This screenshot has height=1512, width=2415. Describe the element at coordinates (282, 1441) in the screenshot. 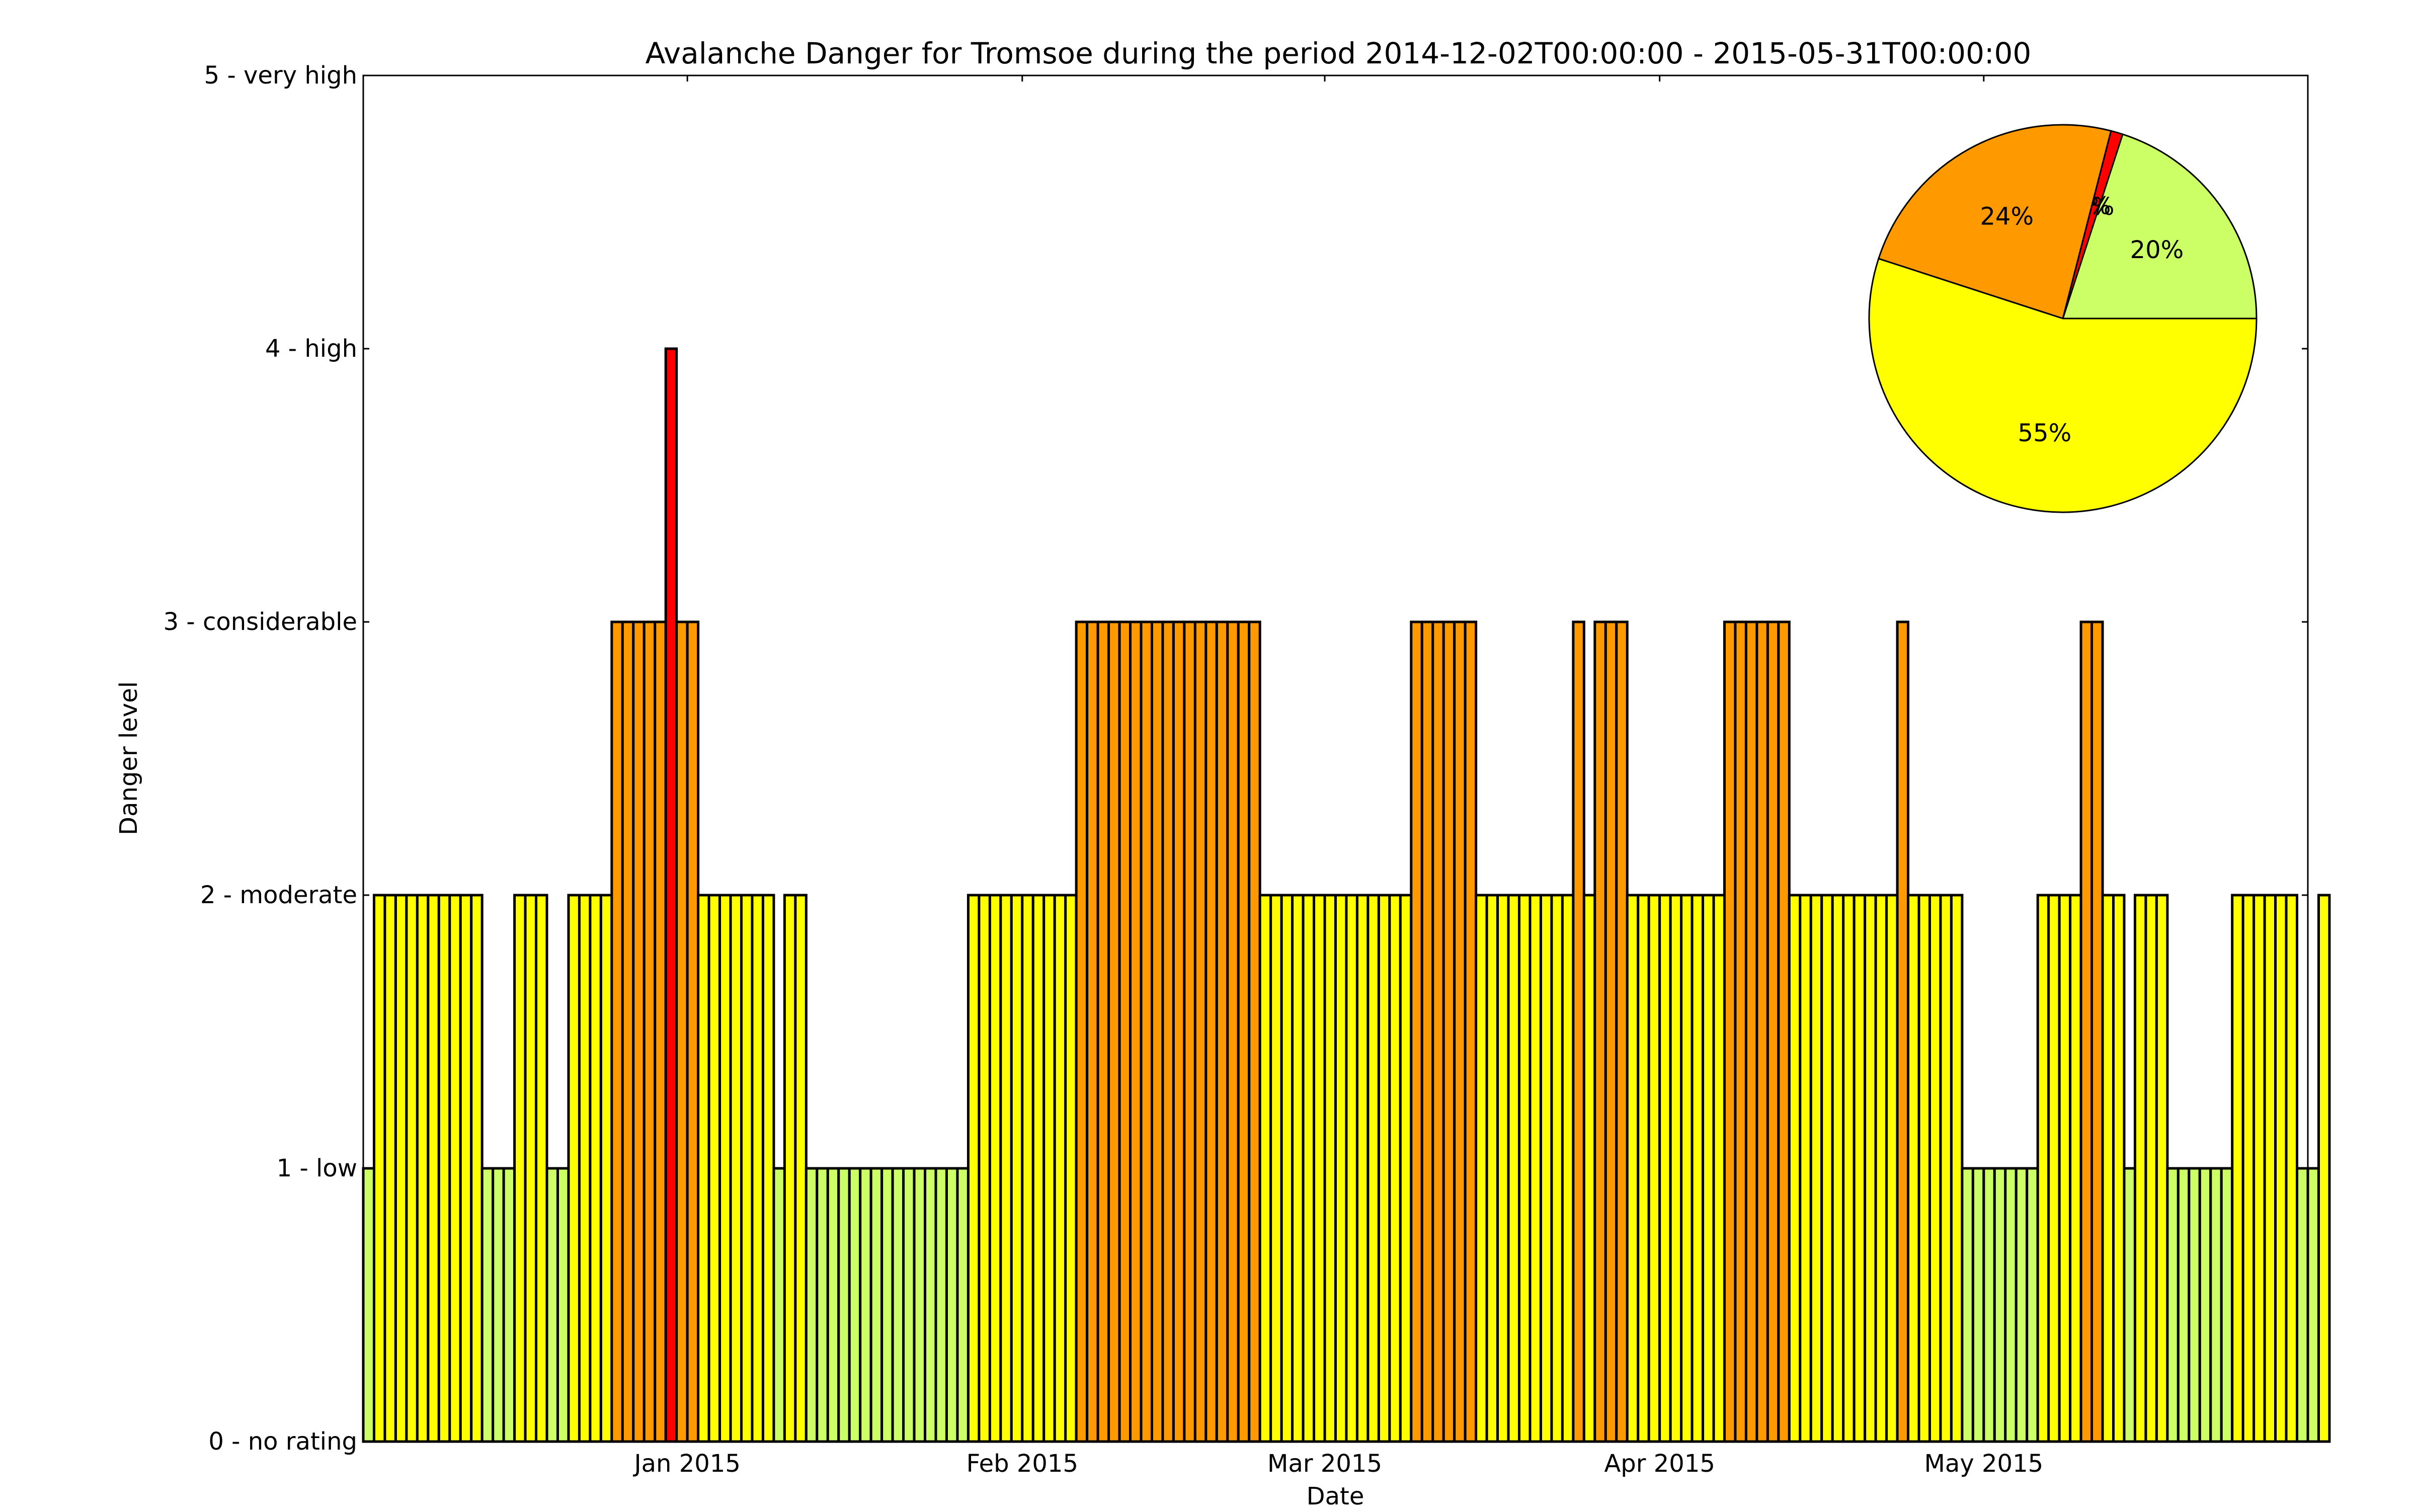

I see `y-tick-label: 0 - no rating` at that location.